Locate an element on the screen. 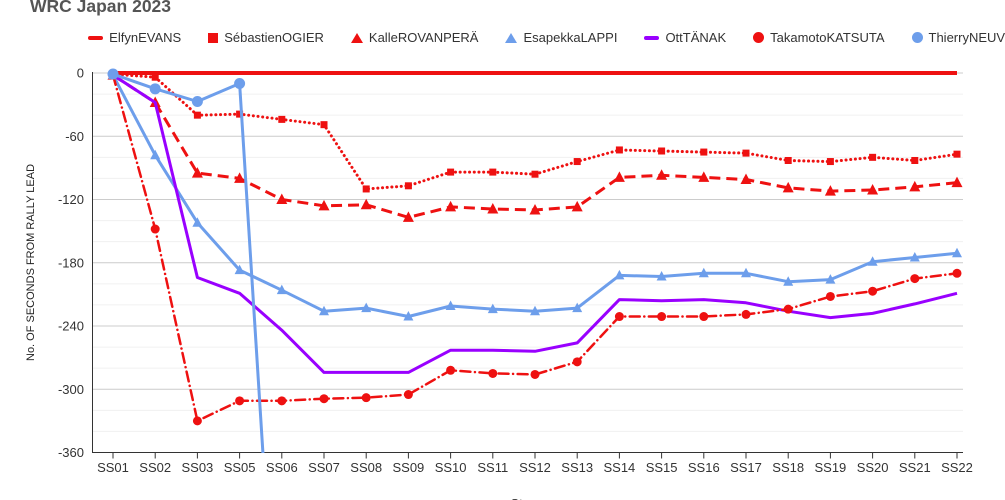  y-tick-labels: 0 -60 -120 -180 -240 -300 -360 is located at coordinates (71, 263).